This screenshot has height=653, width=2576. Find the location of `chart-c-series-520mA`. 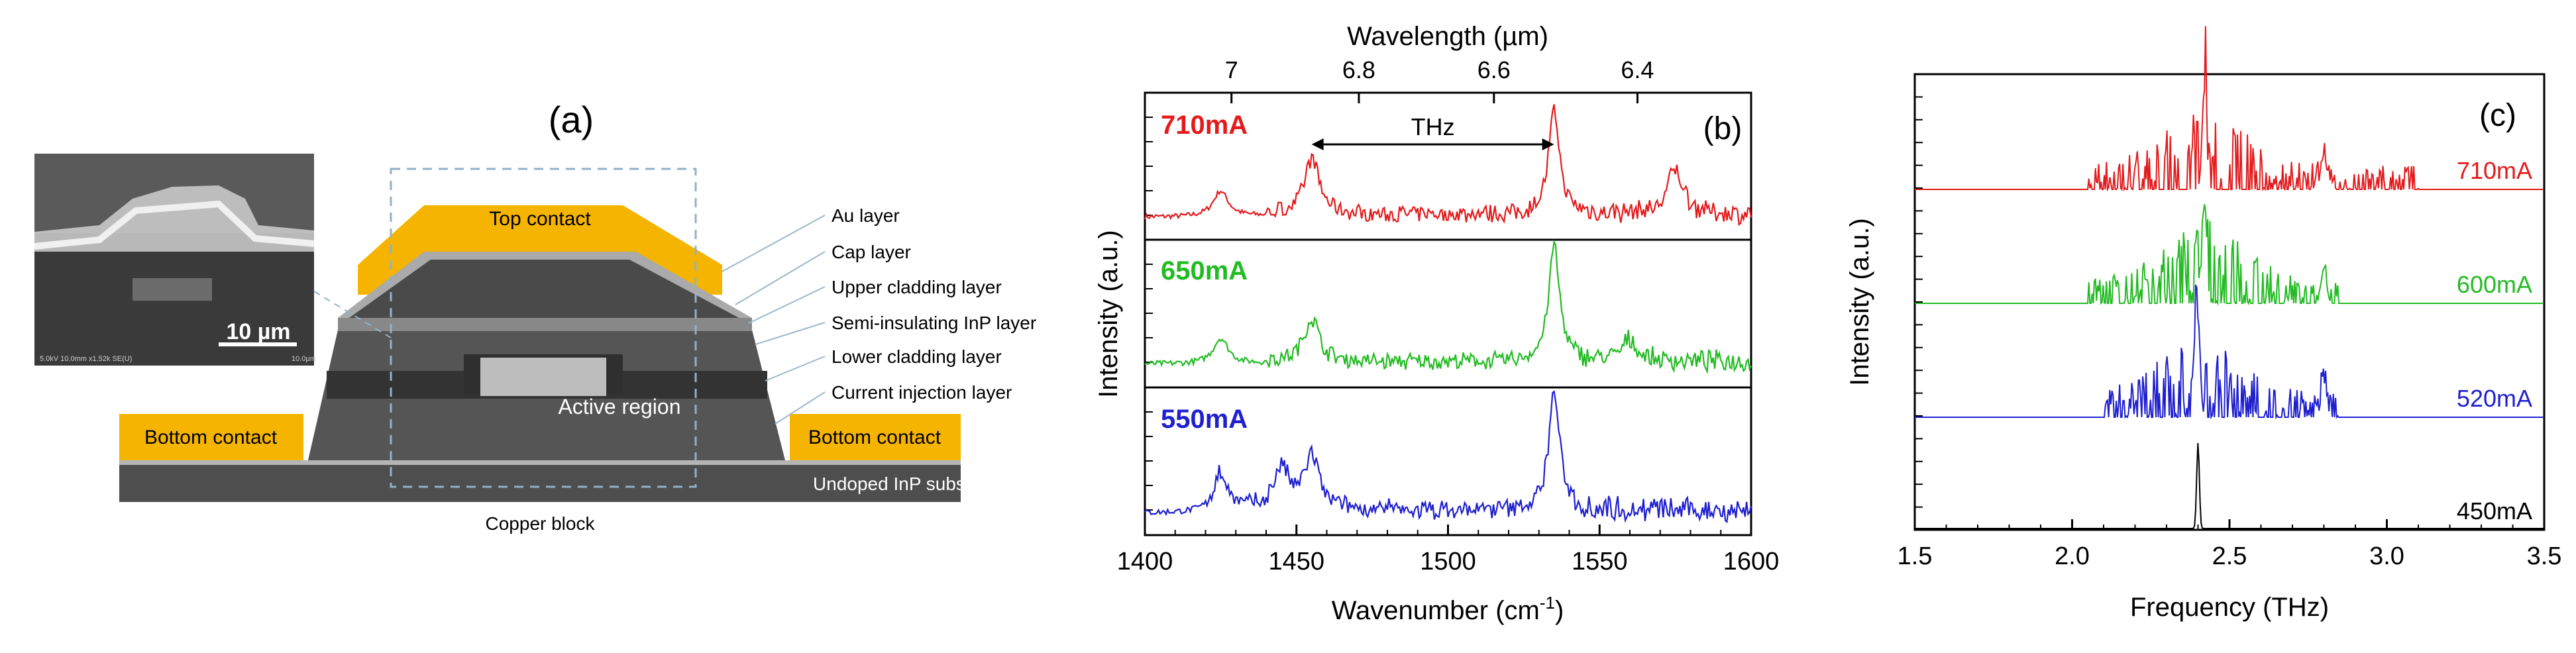

chart-c-series-520mA is located at coordinates (2229, 352).